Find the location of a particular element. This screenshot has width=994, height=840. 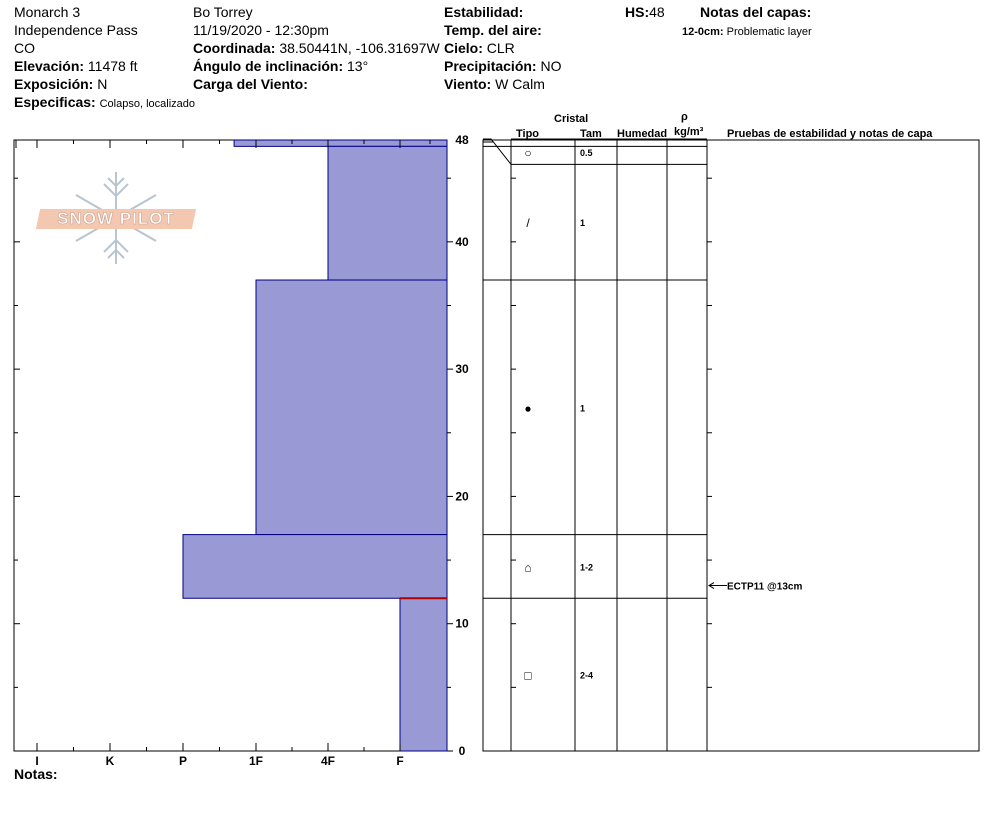

depth-tick-label: 48 is located at coordinates (462, 140).